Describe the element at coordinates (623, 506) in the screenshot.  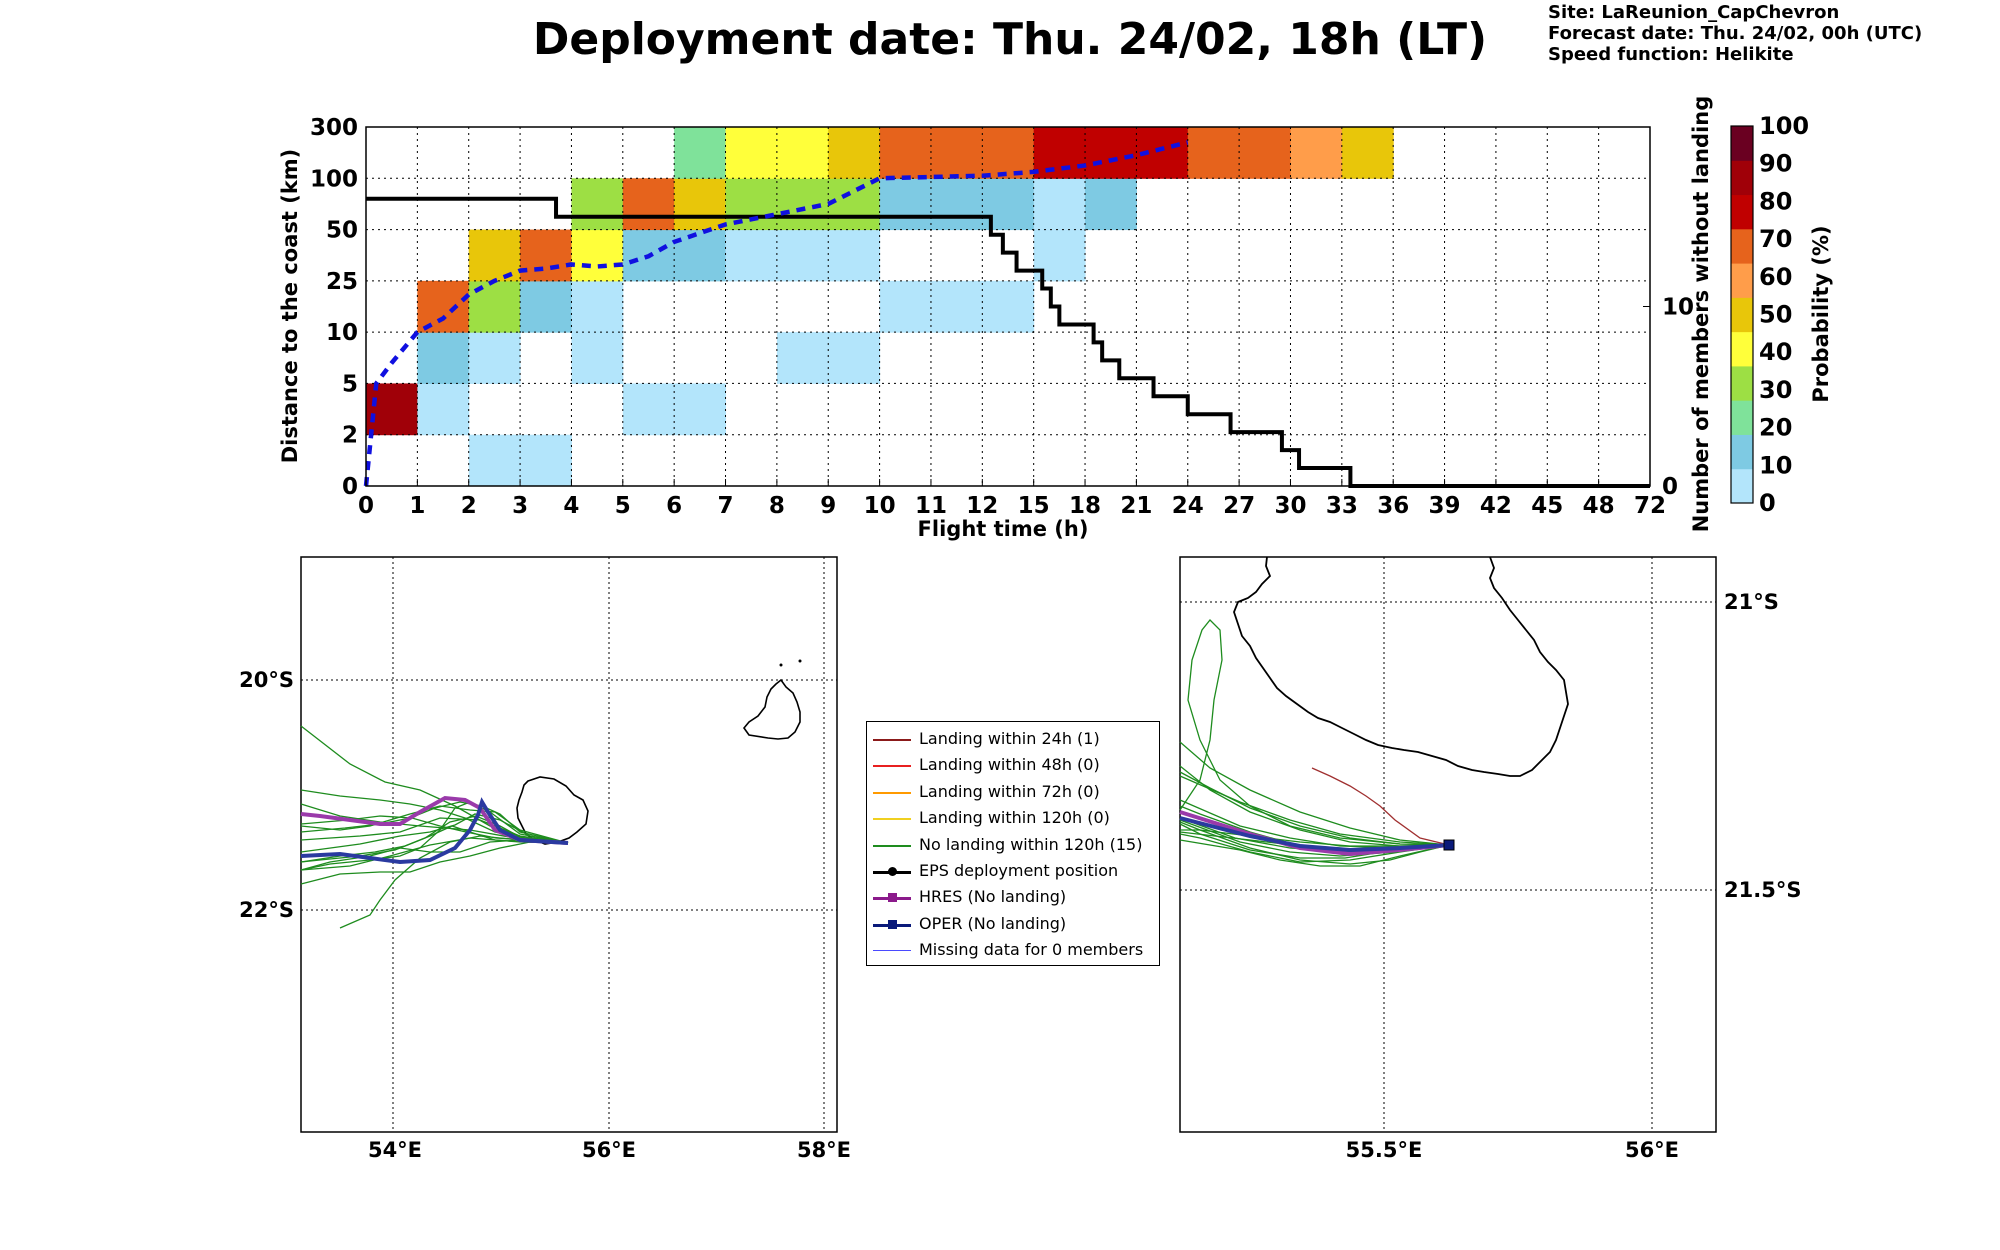
I see `x-tick-label: 5` at that location.